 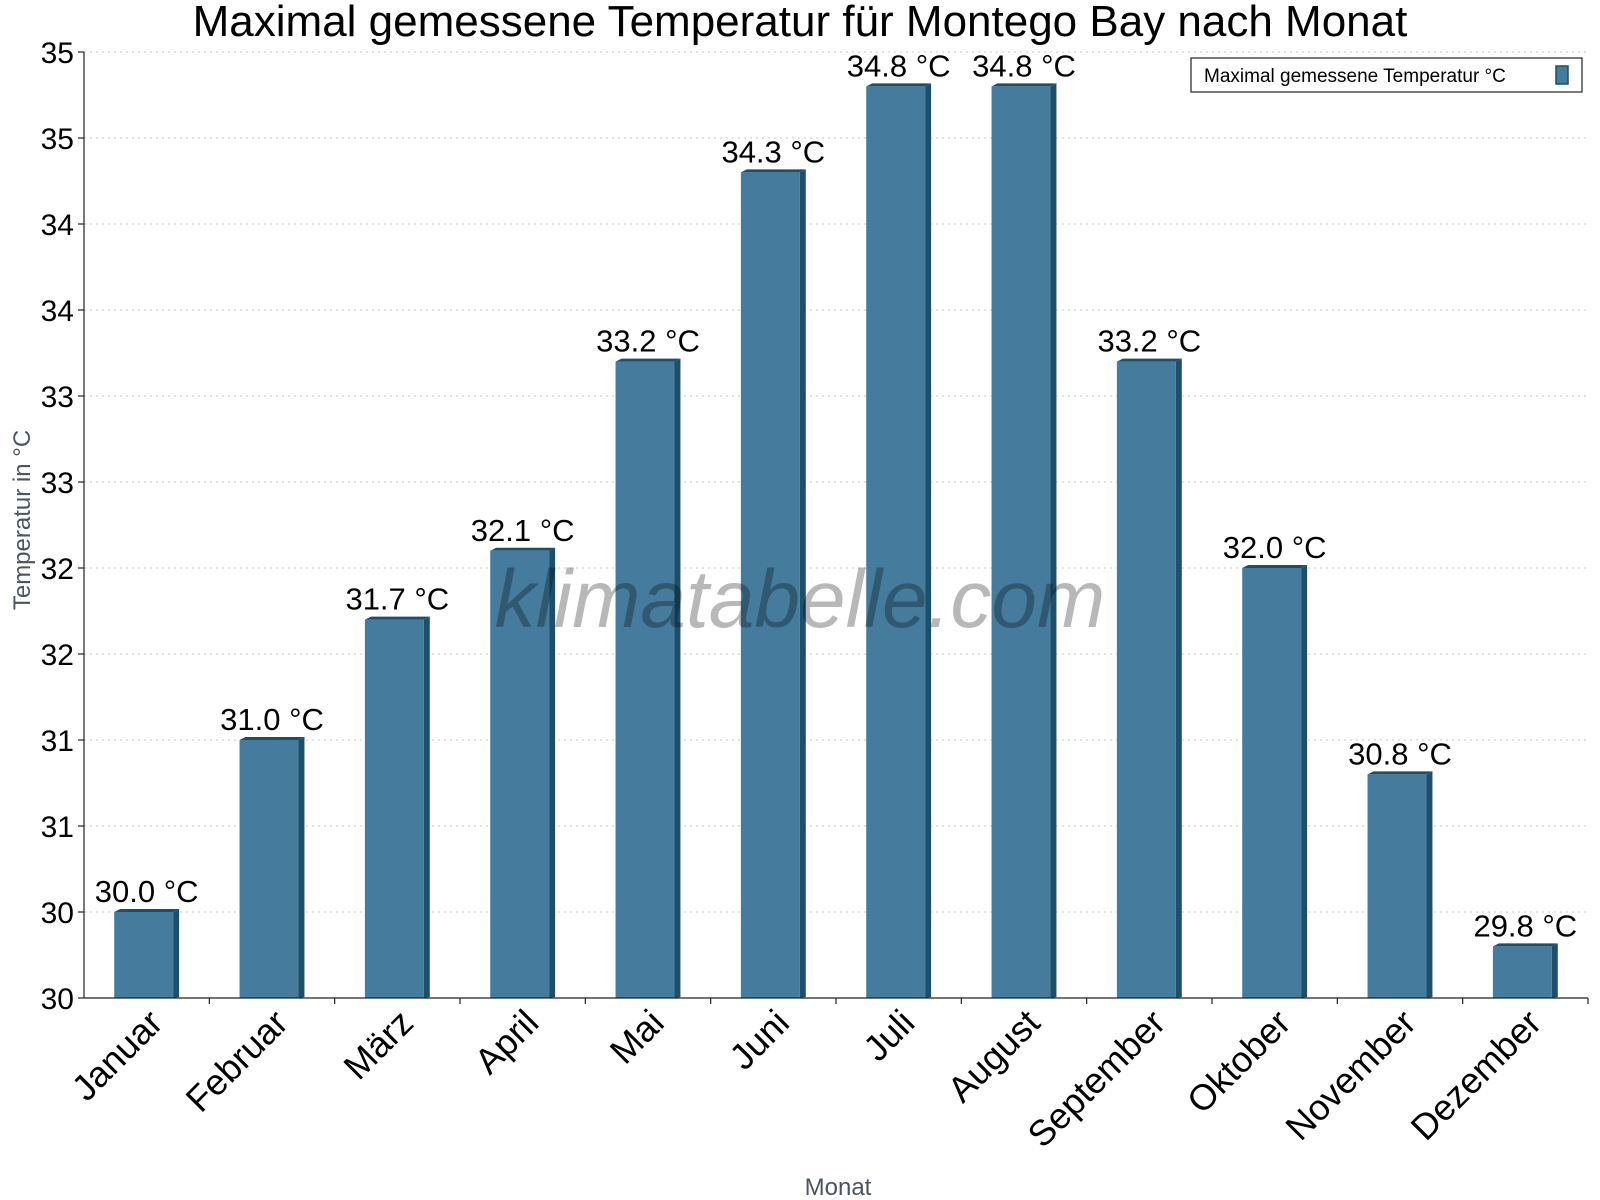 What do you see at coordinates (523, 530) in the screenshot?
I see `bar-value-label: 32.1 °C` at bounding box center [523, 530].